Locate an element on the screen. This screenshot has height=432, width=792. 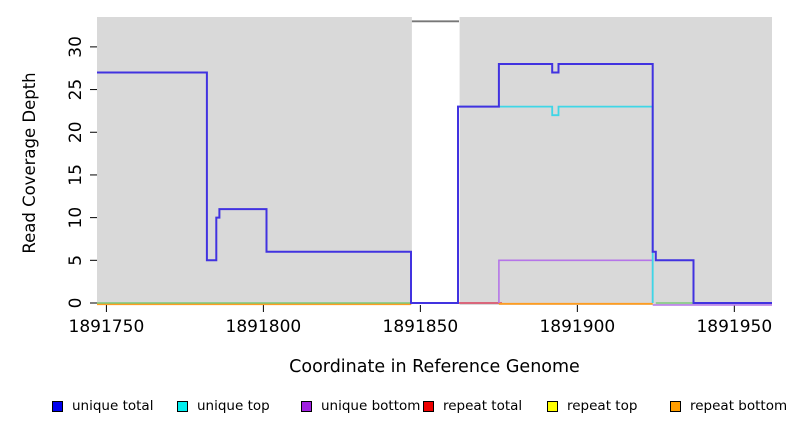
y-tick-label: 5 is located at coordinates (76, 260).